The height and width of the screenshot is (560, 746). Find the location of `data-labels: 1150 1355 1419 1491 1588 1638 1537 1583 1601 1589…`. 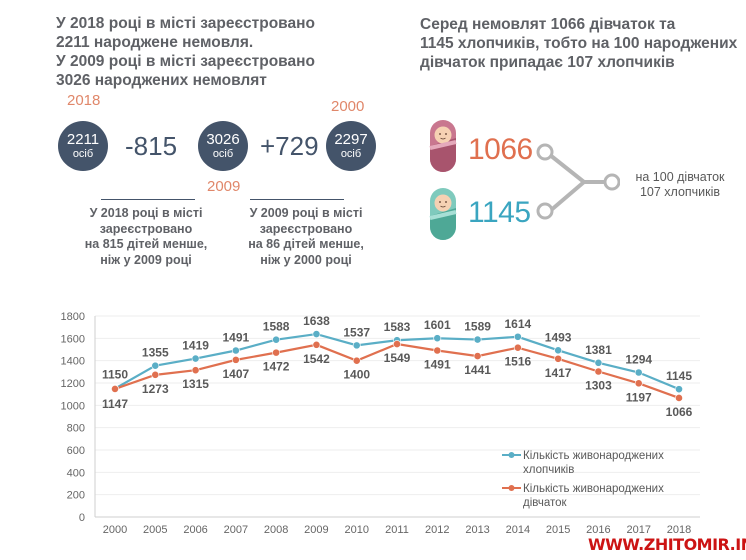

data-labels: 1150 1355 1419 1491 1588 1638 1537 1583 1601 1589… is located at coordinates (397, 366).